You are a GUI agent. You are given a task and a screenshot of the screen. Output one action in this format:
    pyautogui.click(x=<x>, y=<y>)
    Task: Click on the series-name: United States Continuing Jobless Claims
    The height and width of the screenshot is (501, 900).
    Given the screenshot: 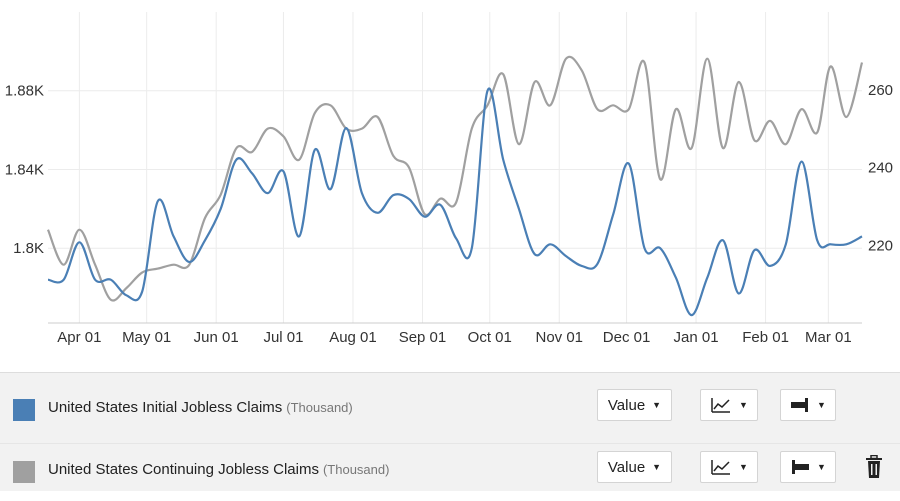 What is the action you would take?
    pyautogui.click(x=183, y=469)
    